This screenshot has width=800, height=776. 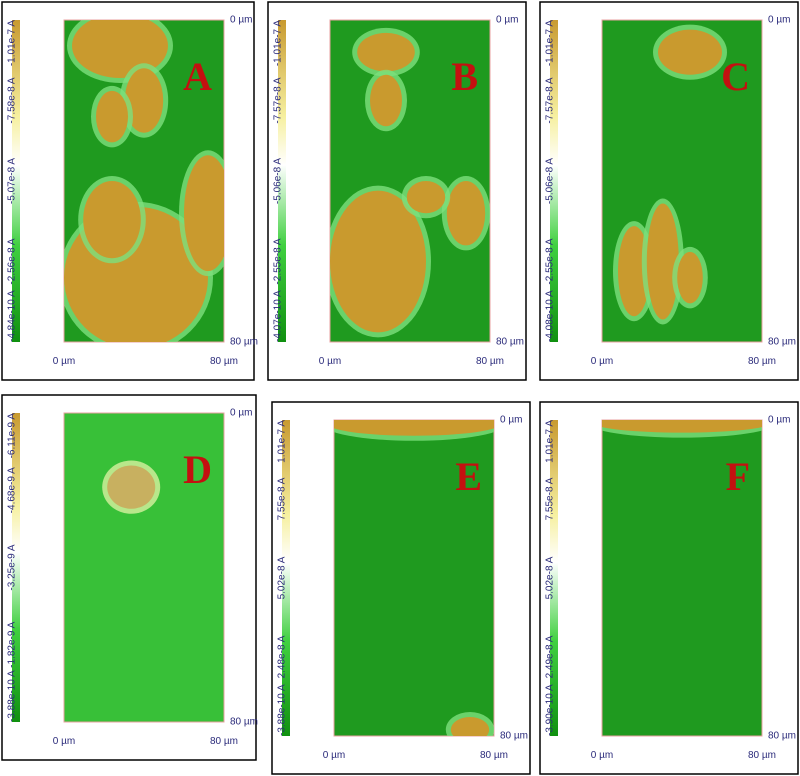 What do you see at coordinates (277, 316) in the screenshot?
I see `colorbar-tick-label: -4.07e-10 A` at bounding box center [277, 316].